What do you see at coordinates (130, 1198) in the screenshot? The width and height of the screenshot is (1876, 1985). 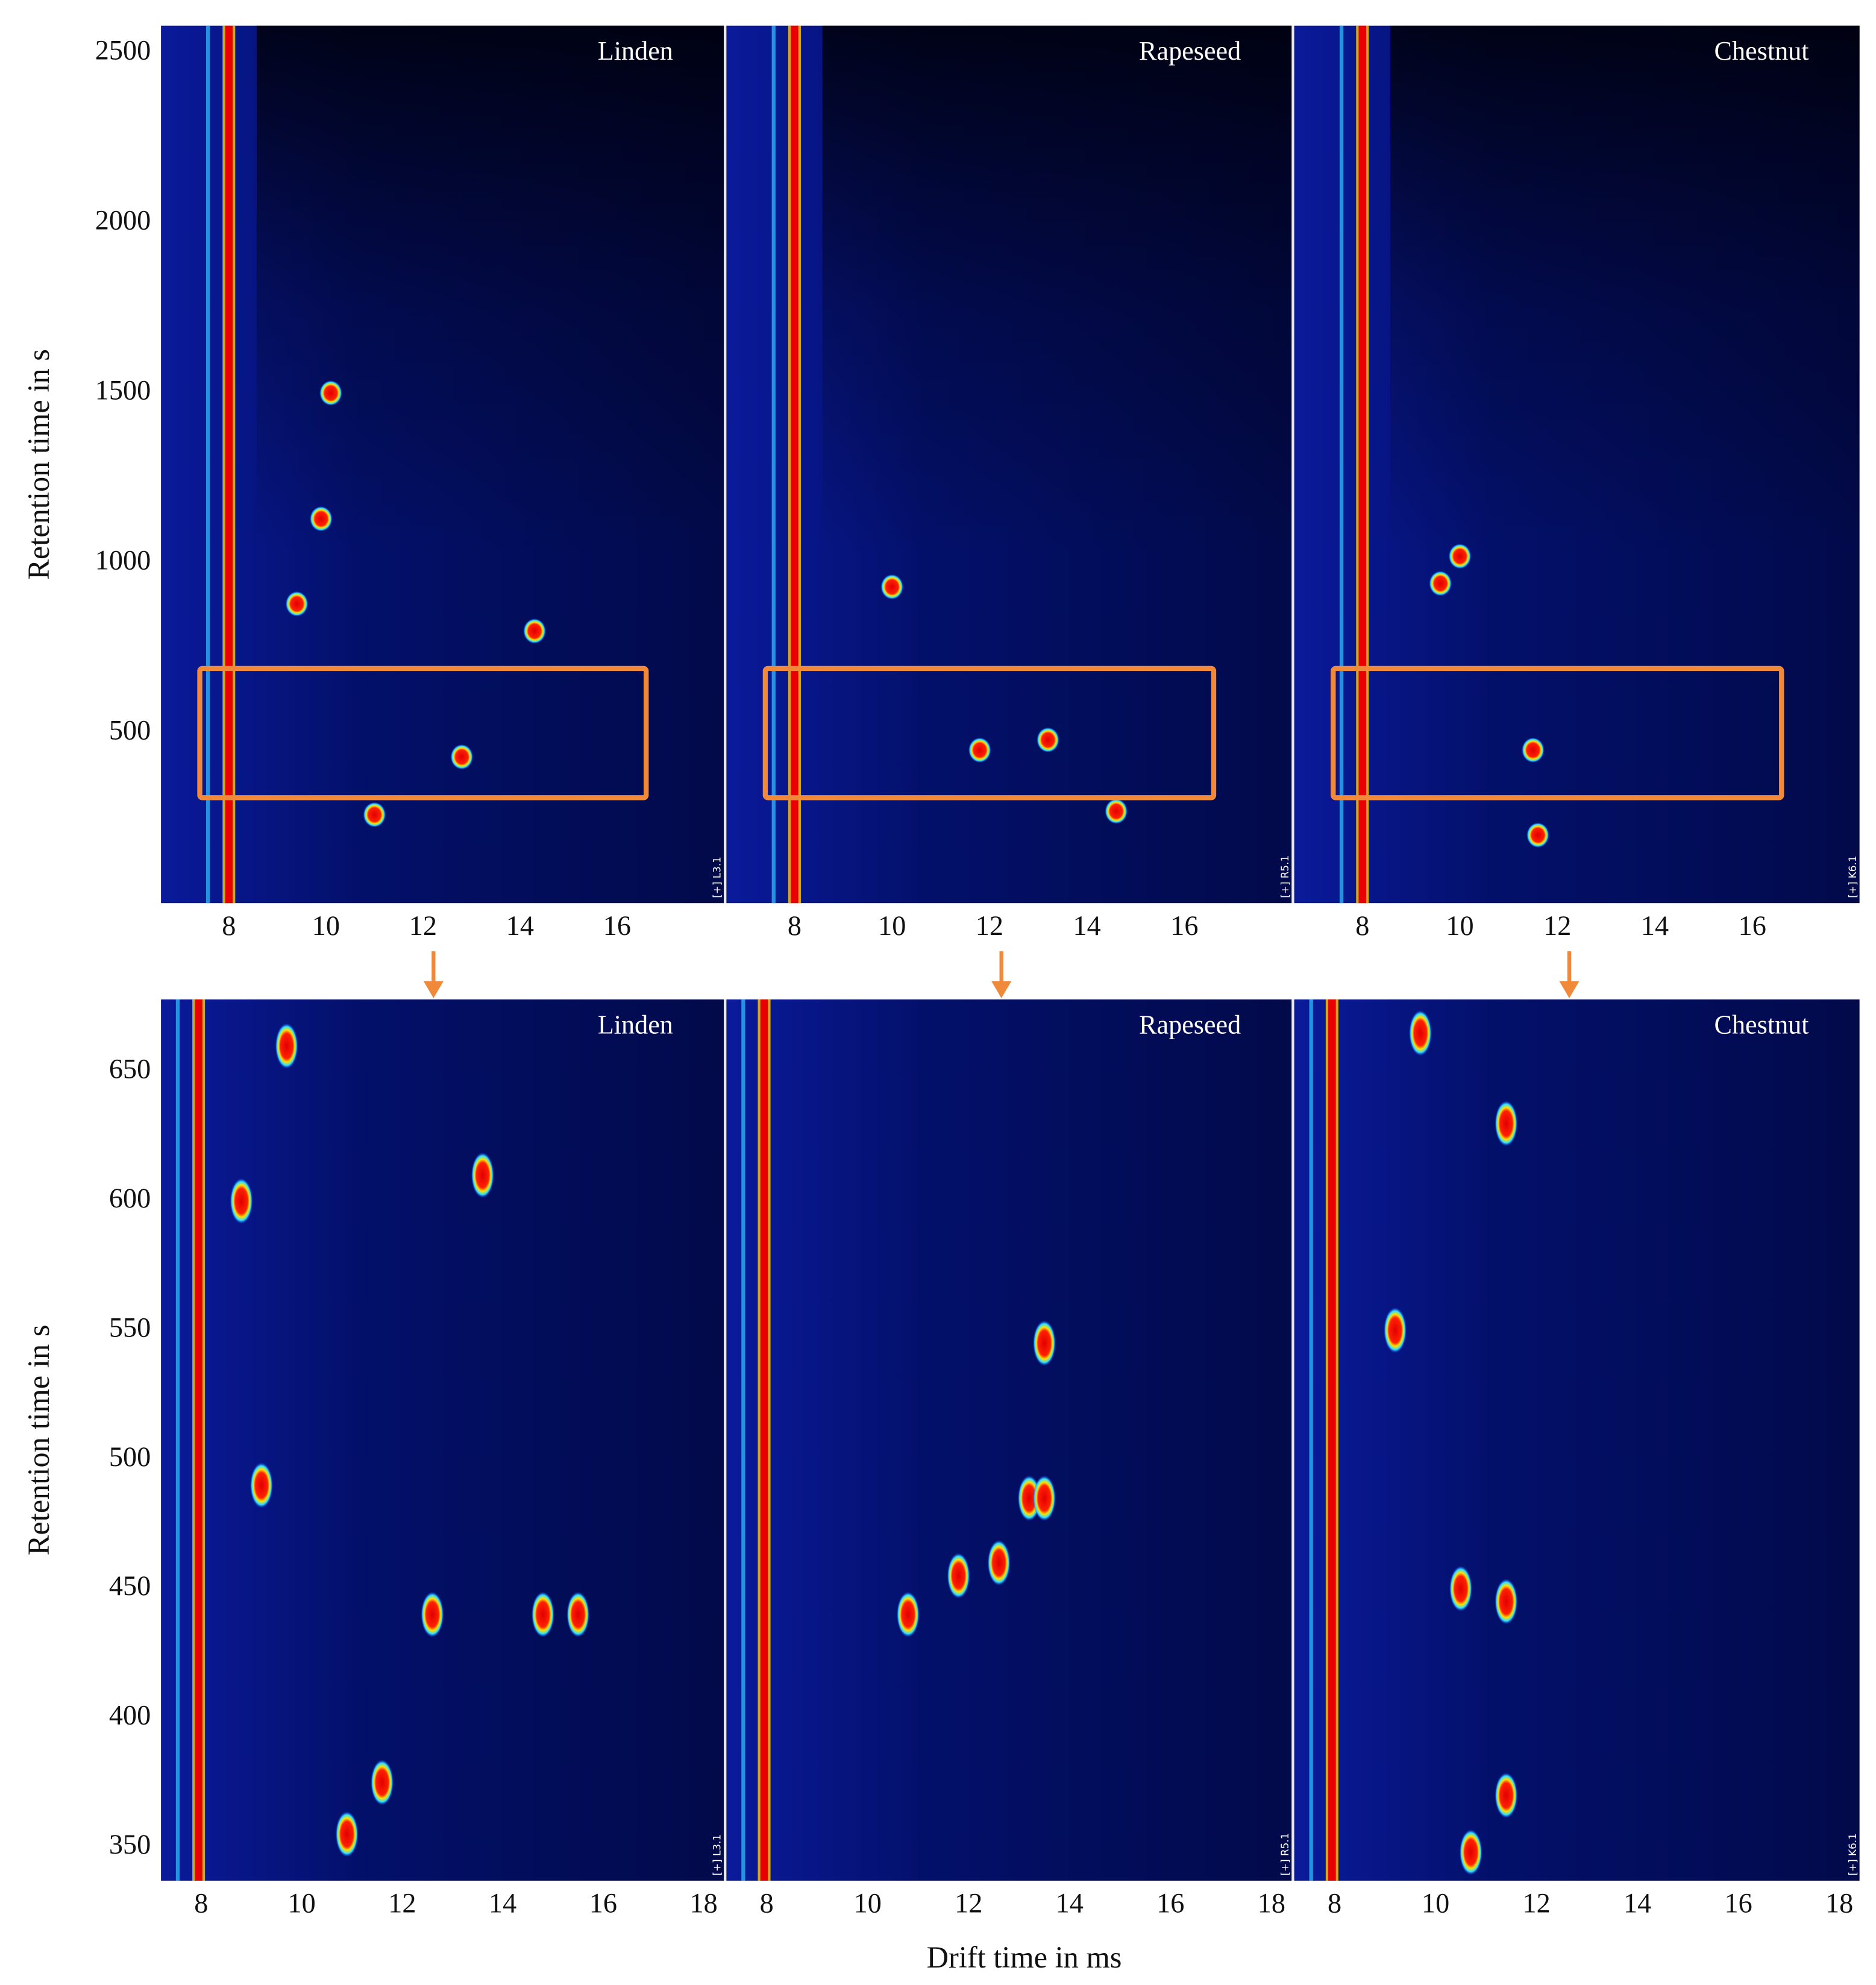 I see `y-tick-label: 600` at bounding box center [130, 1198].